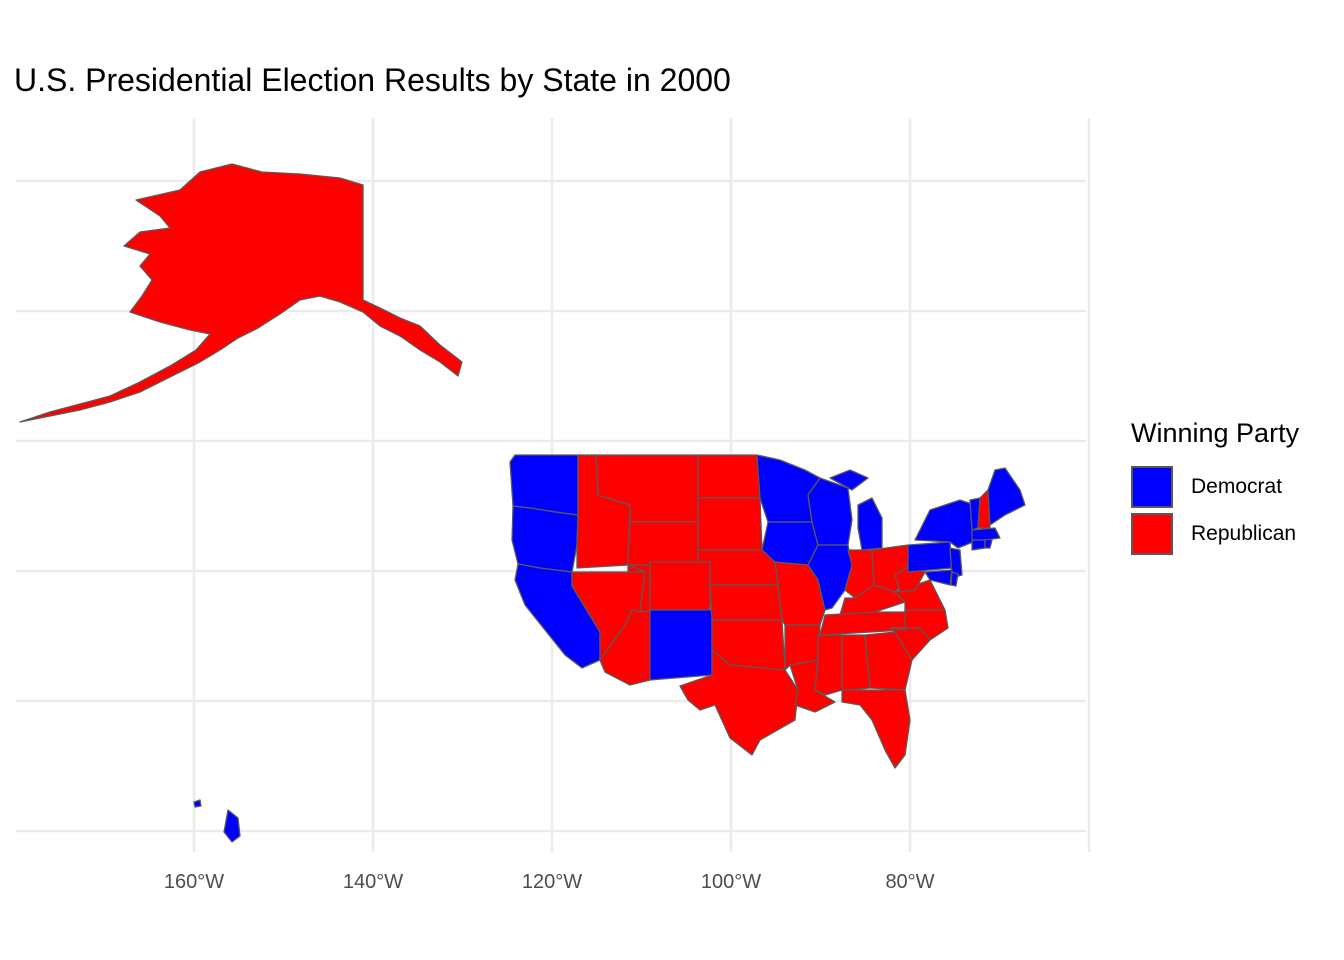  I want to click on state-massachusetts, so click(986, 534).